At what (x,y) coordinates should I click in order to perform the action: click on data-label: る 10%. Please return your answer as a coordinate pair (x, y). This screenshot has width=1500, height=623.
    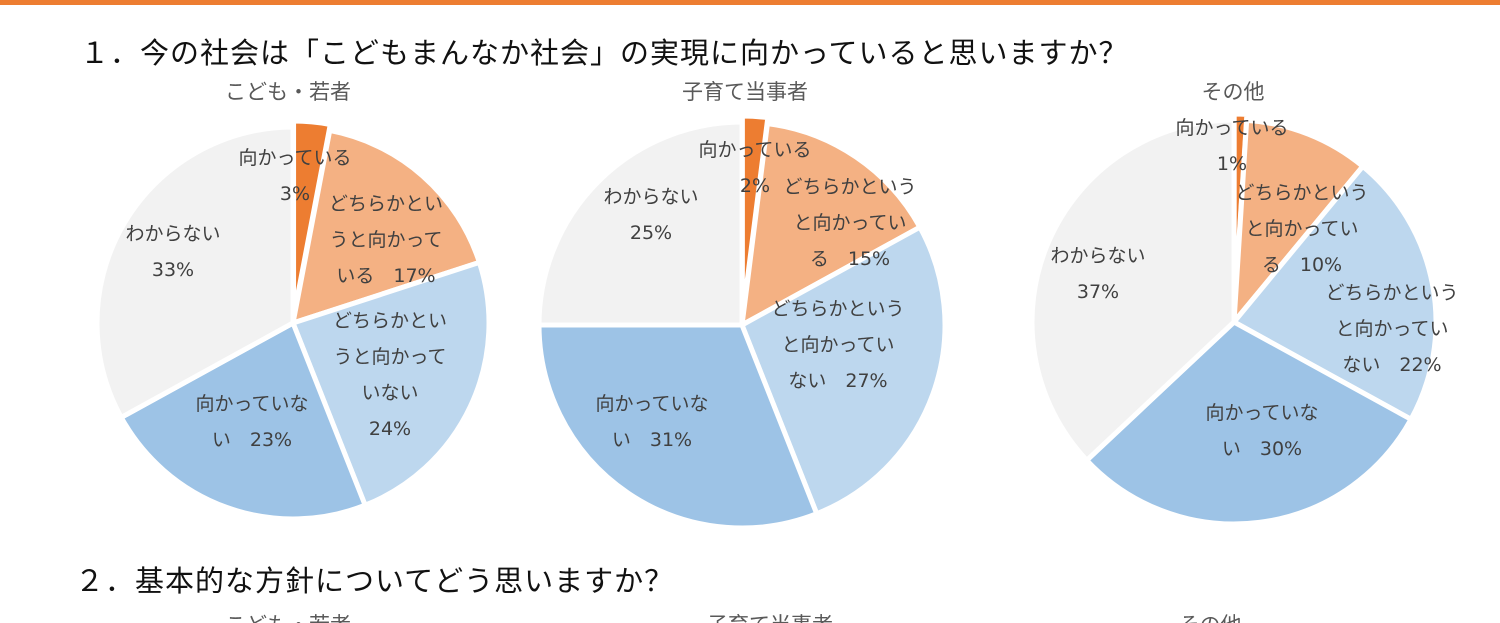
    Looking at the image, I should click on (1302, 265).